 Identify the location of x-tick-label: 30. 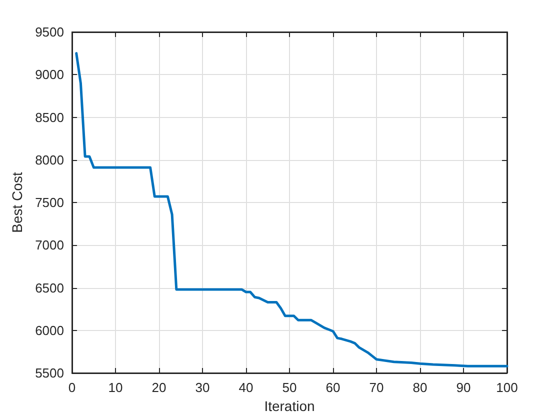
(202, 387).